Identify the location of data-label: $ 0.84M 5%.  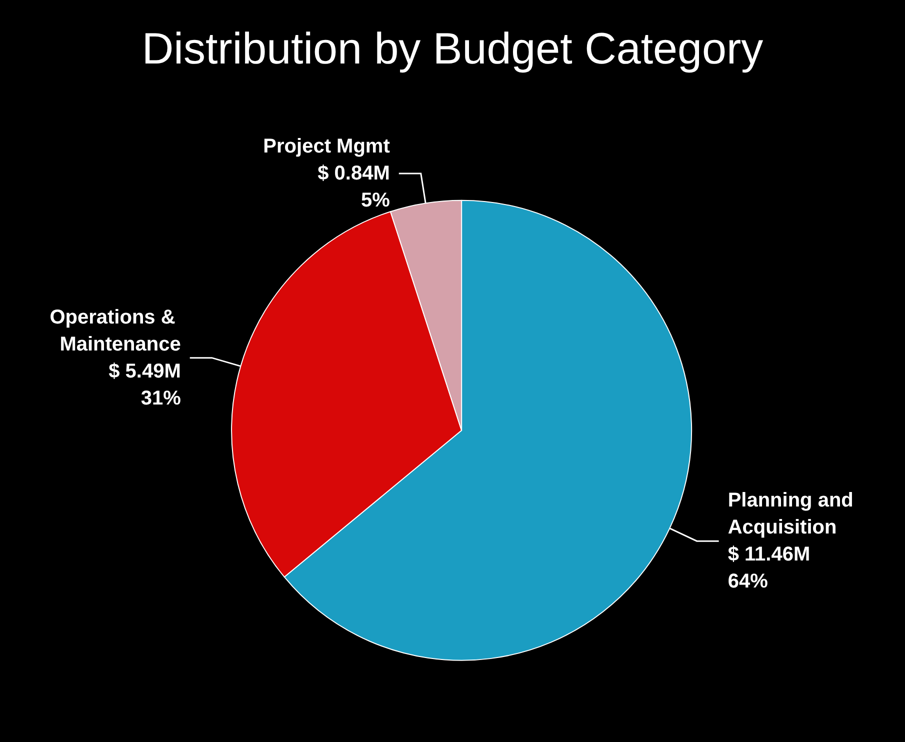
(354, 187).